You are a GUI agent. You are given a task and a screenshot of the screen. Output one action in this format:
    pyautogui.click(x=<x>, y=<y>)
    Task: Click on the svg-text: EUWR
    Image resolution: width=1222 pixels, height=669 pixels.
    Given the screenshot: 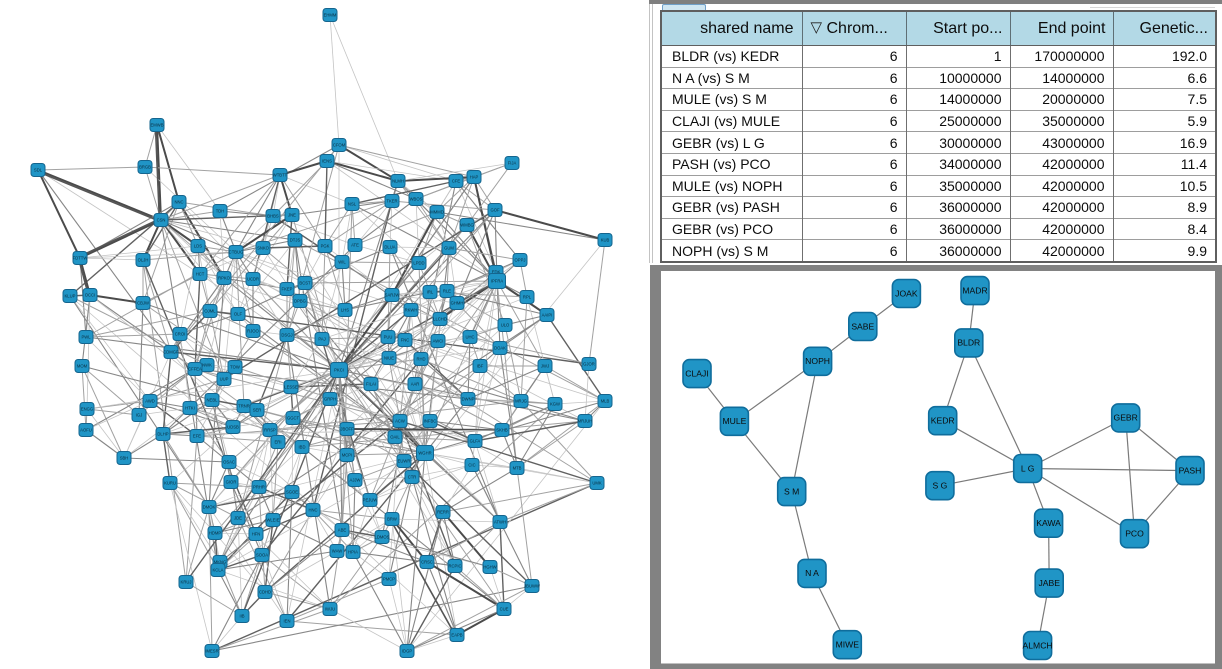 What is the action you would take?
    pyautogui.click(x=404, y=461)
    